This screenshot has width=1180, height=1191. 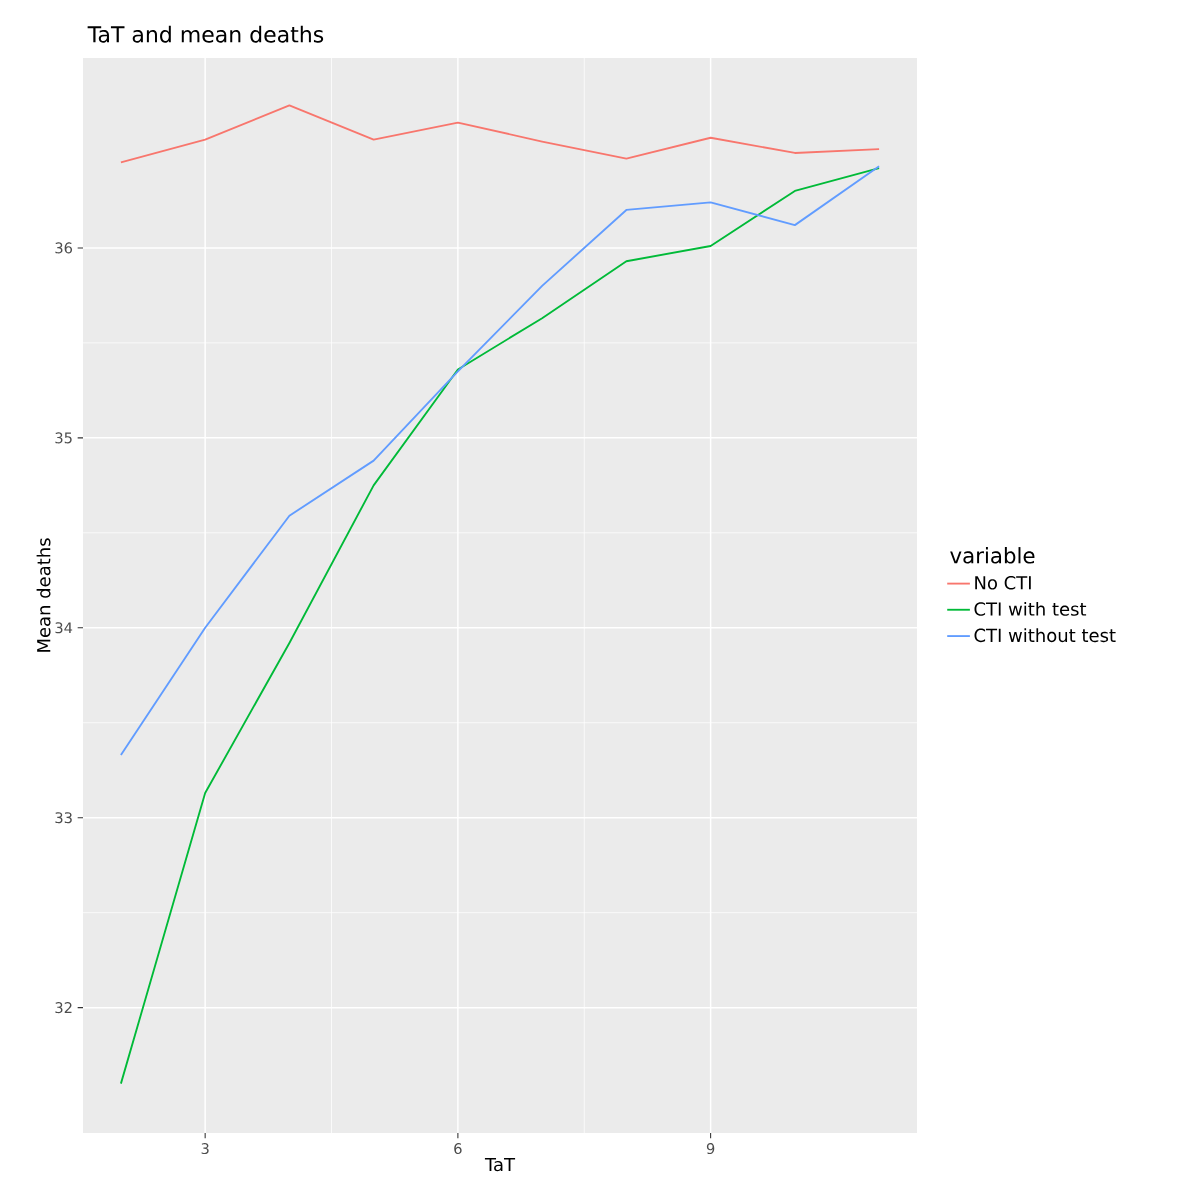 I want to click on y-axis-title: Mean deaths, so click(x=43, y=595).